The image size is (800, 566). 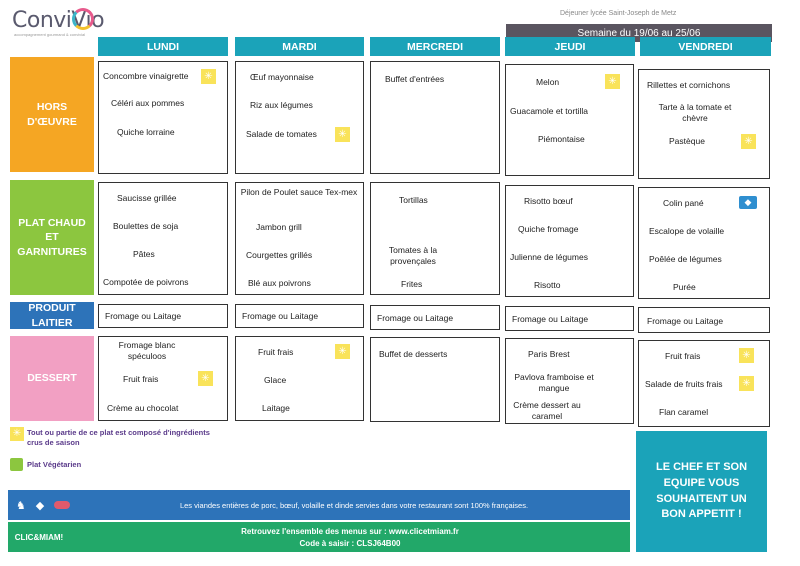 I want to click on dish: Piémontaise, so click(x=561, y=139).